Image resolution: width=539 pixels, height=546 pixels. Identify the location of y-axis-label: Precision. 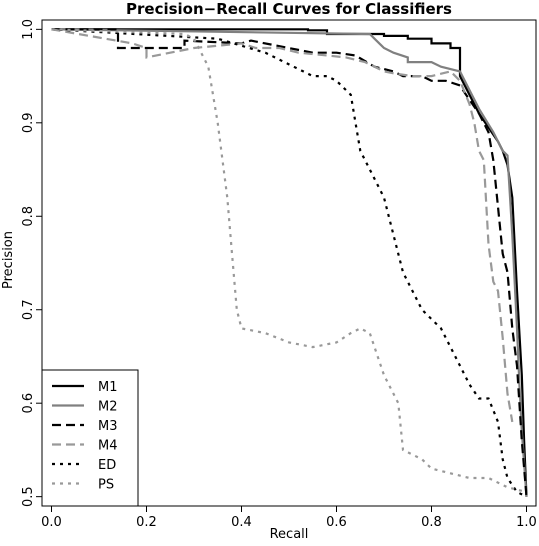
(8, 260).